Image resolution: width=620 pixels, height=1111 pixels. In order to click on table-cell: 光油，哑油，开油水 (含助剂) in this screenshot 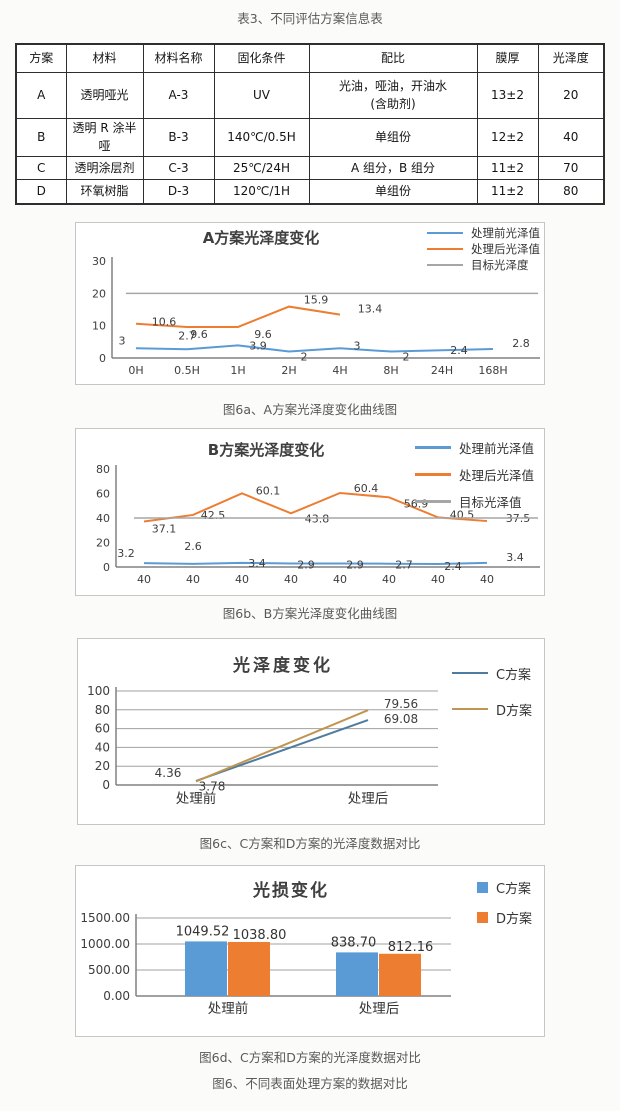, I will do `click(393, 95)`.